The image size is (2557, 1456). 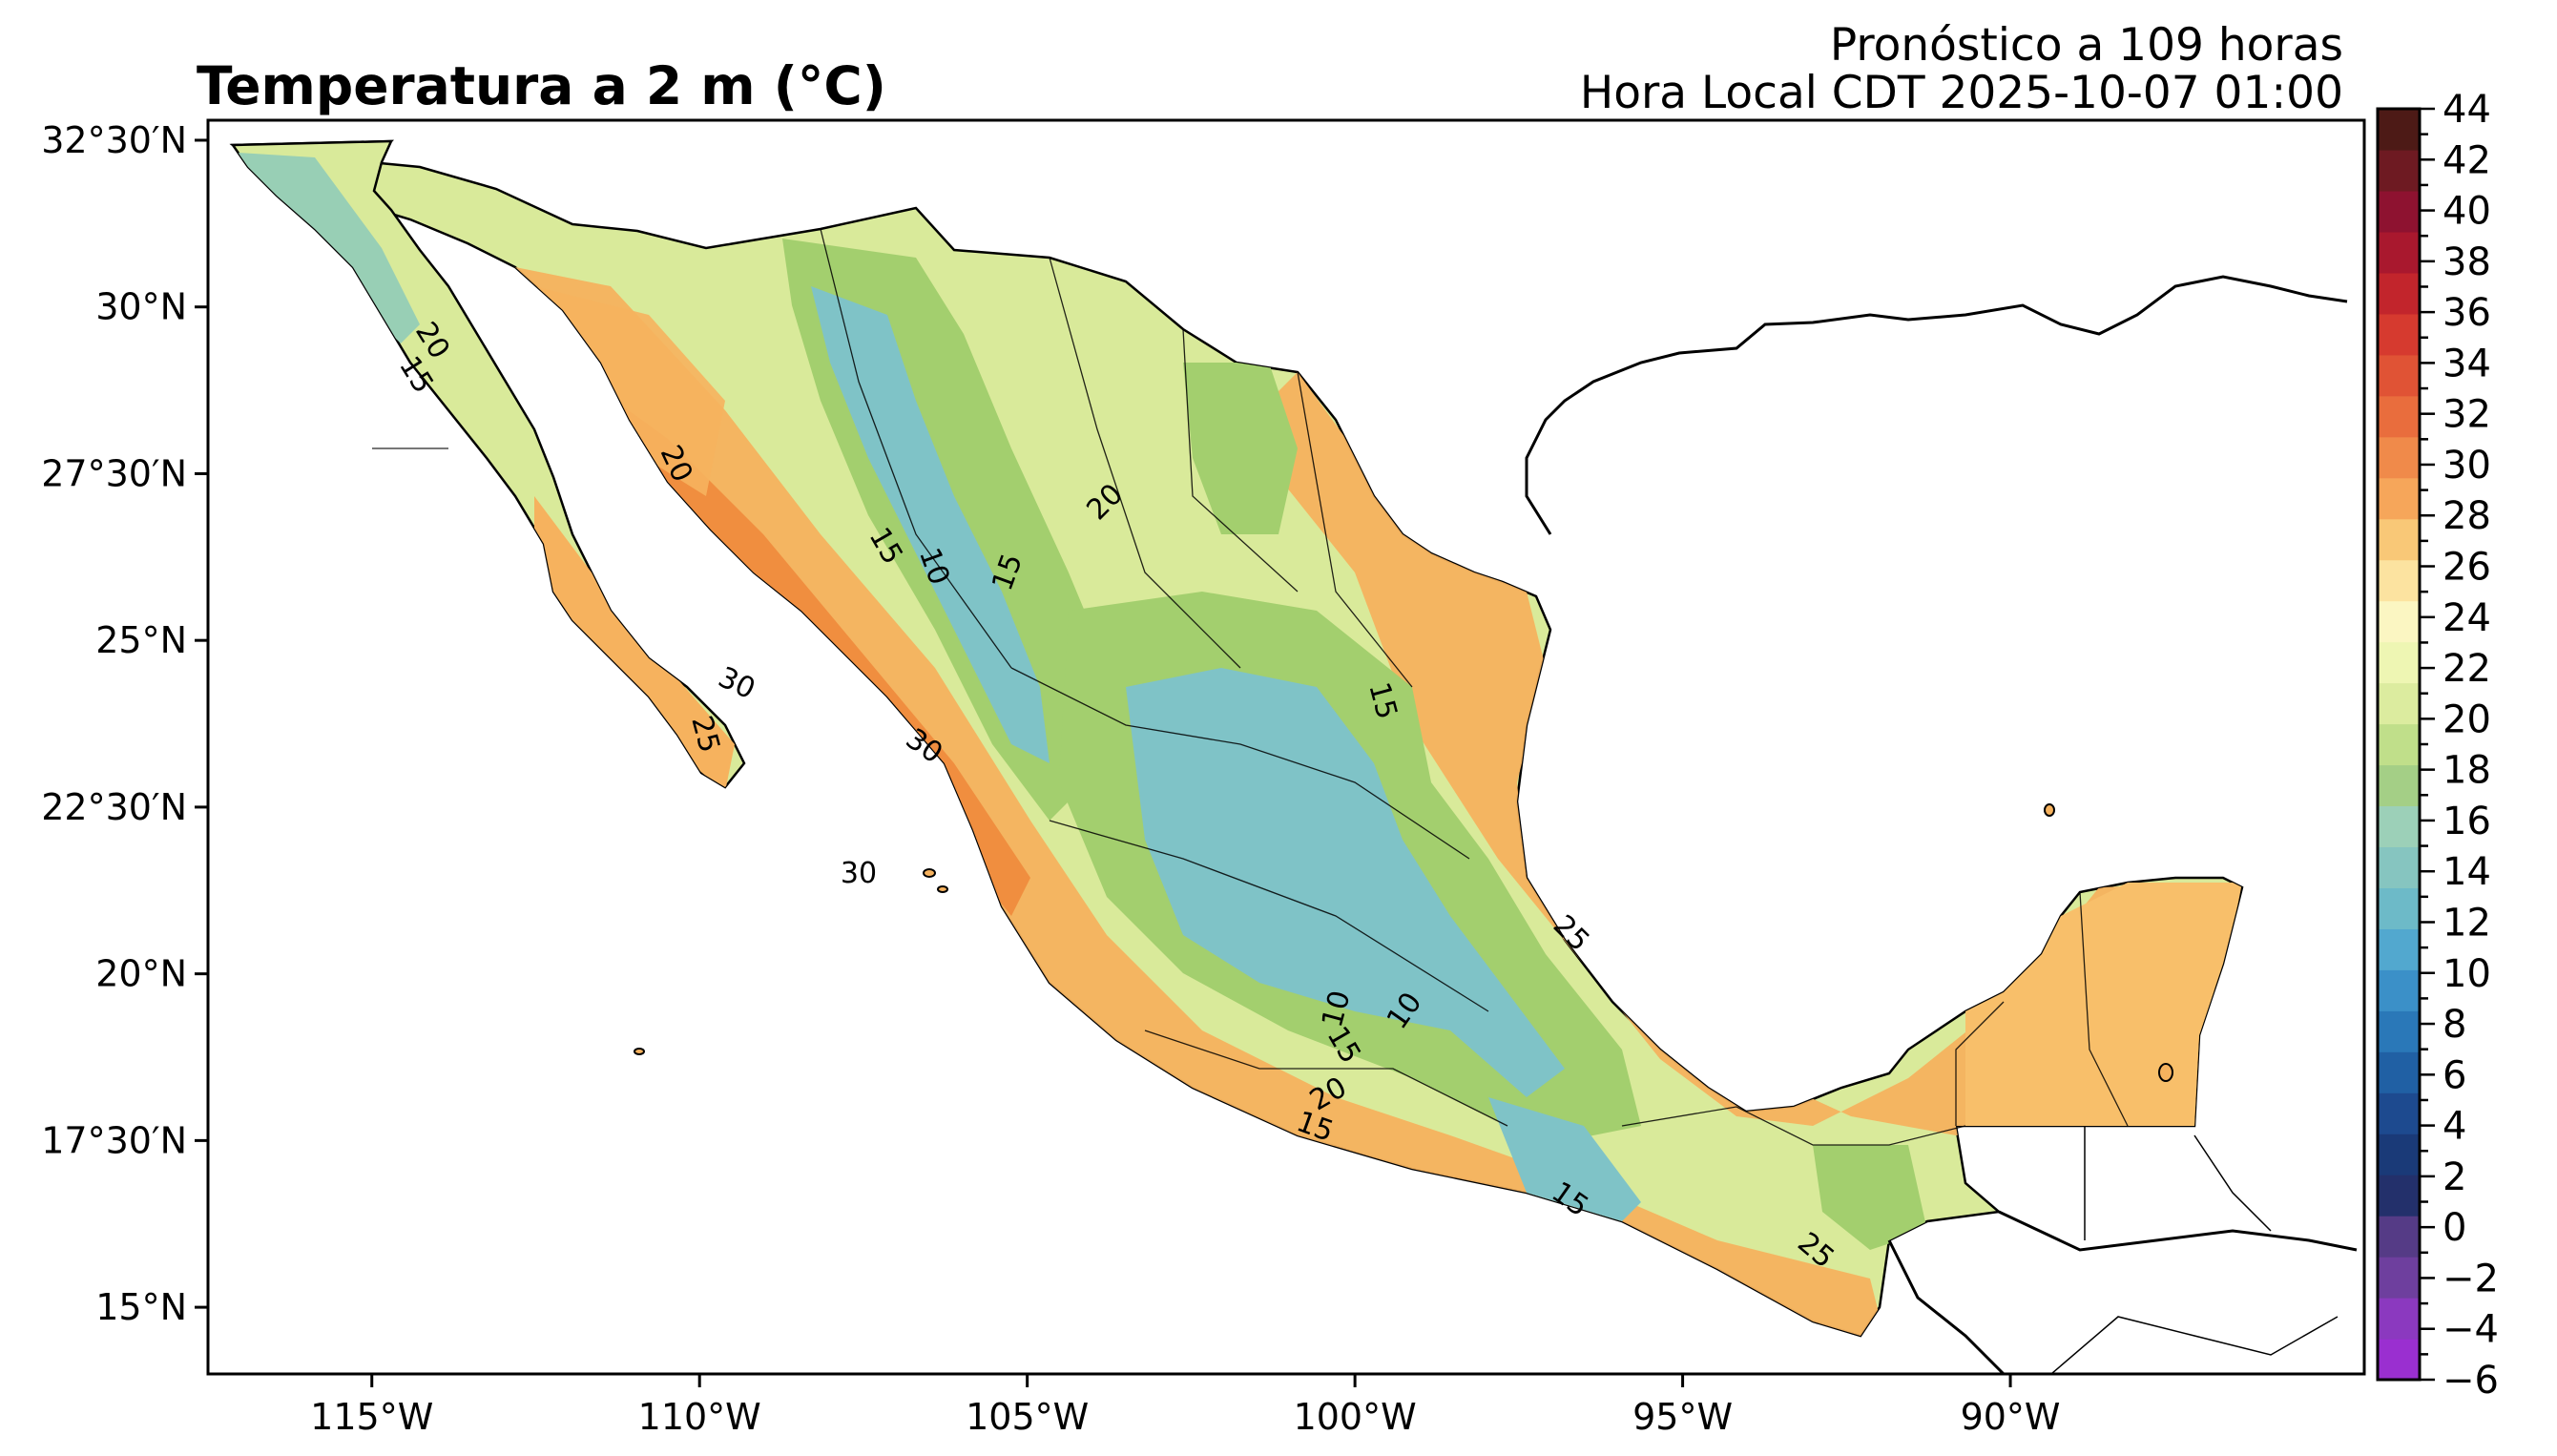 What do you see at coordinates (2467, 212) in the screenshot?
I see `colorbar-tick-label: 40` at bounding box center [2467, 212].